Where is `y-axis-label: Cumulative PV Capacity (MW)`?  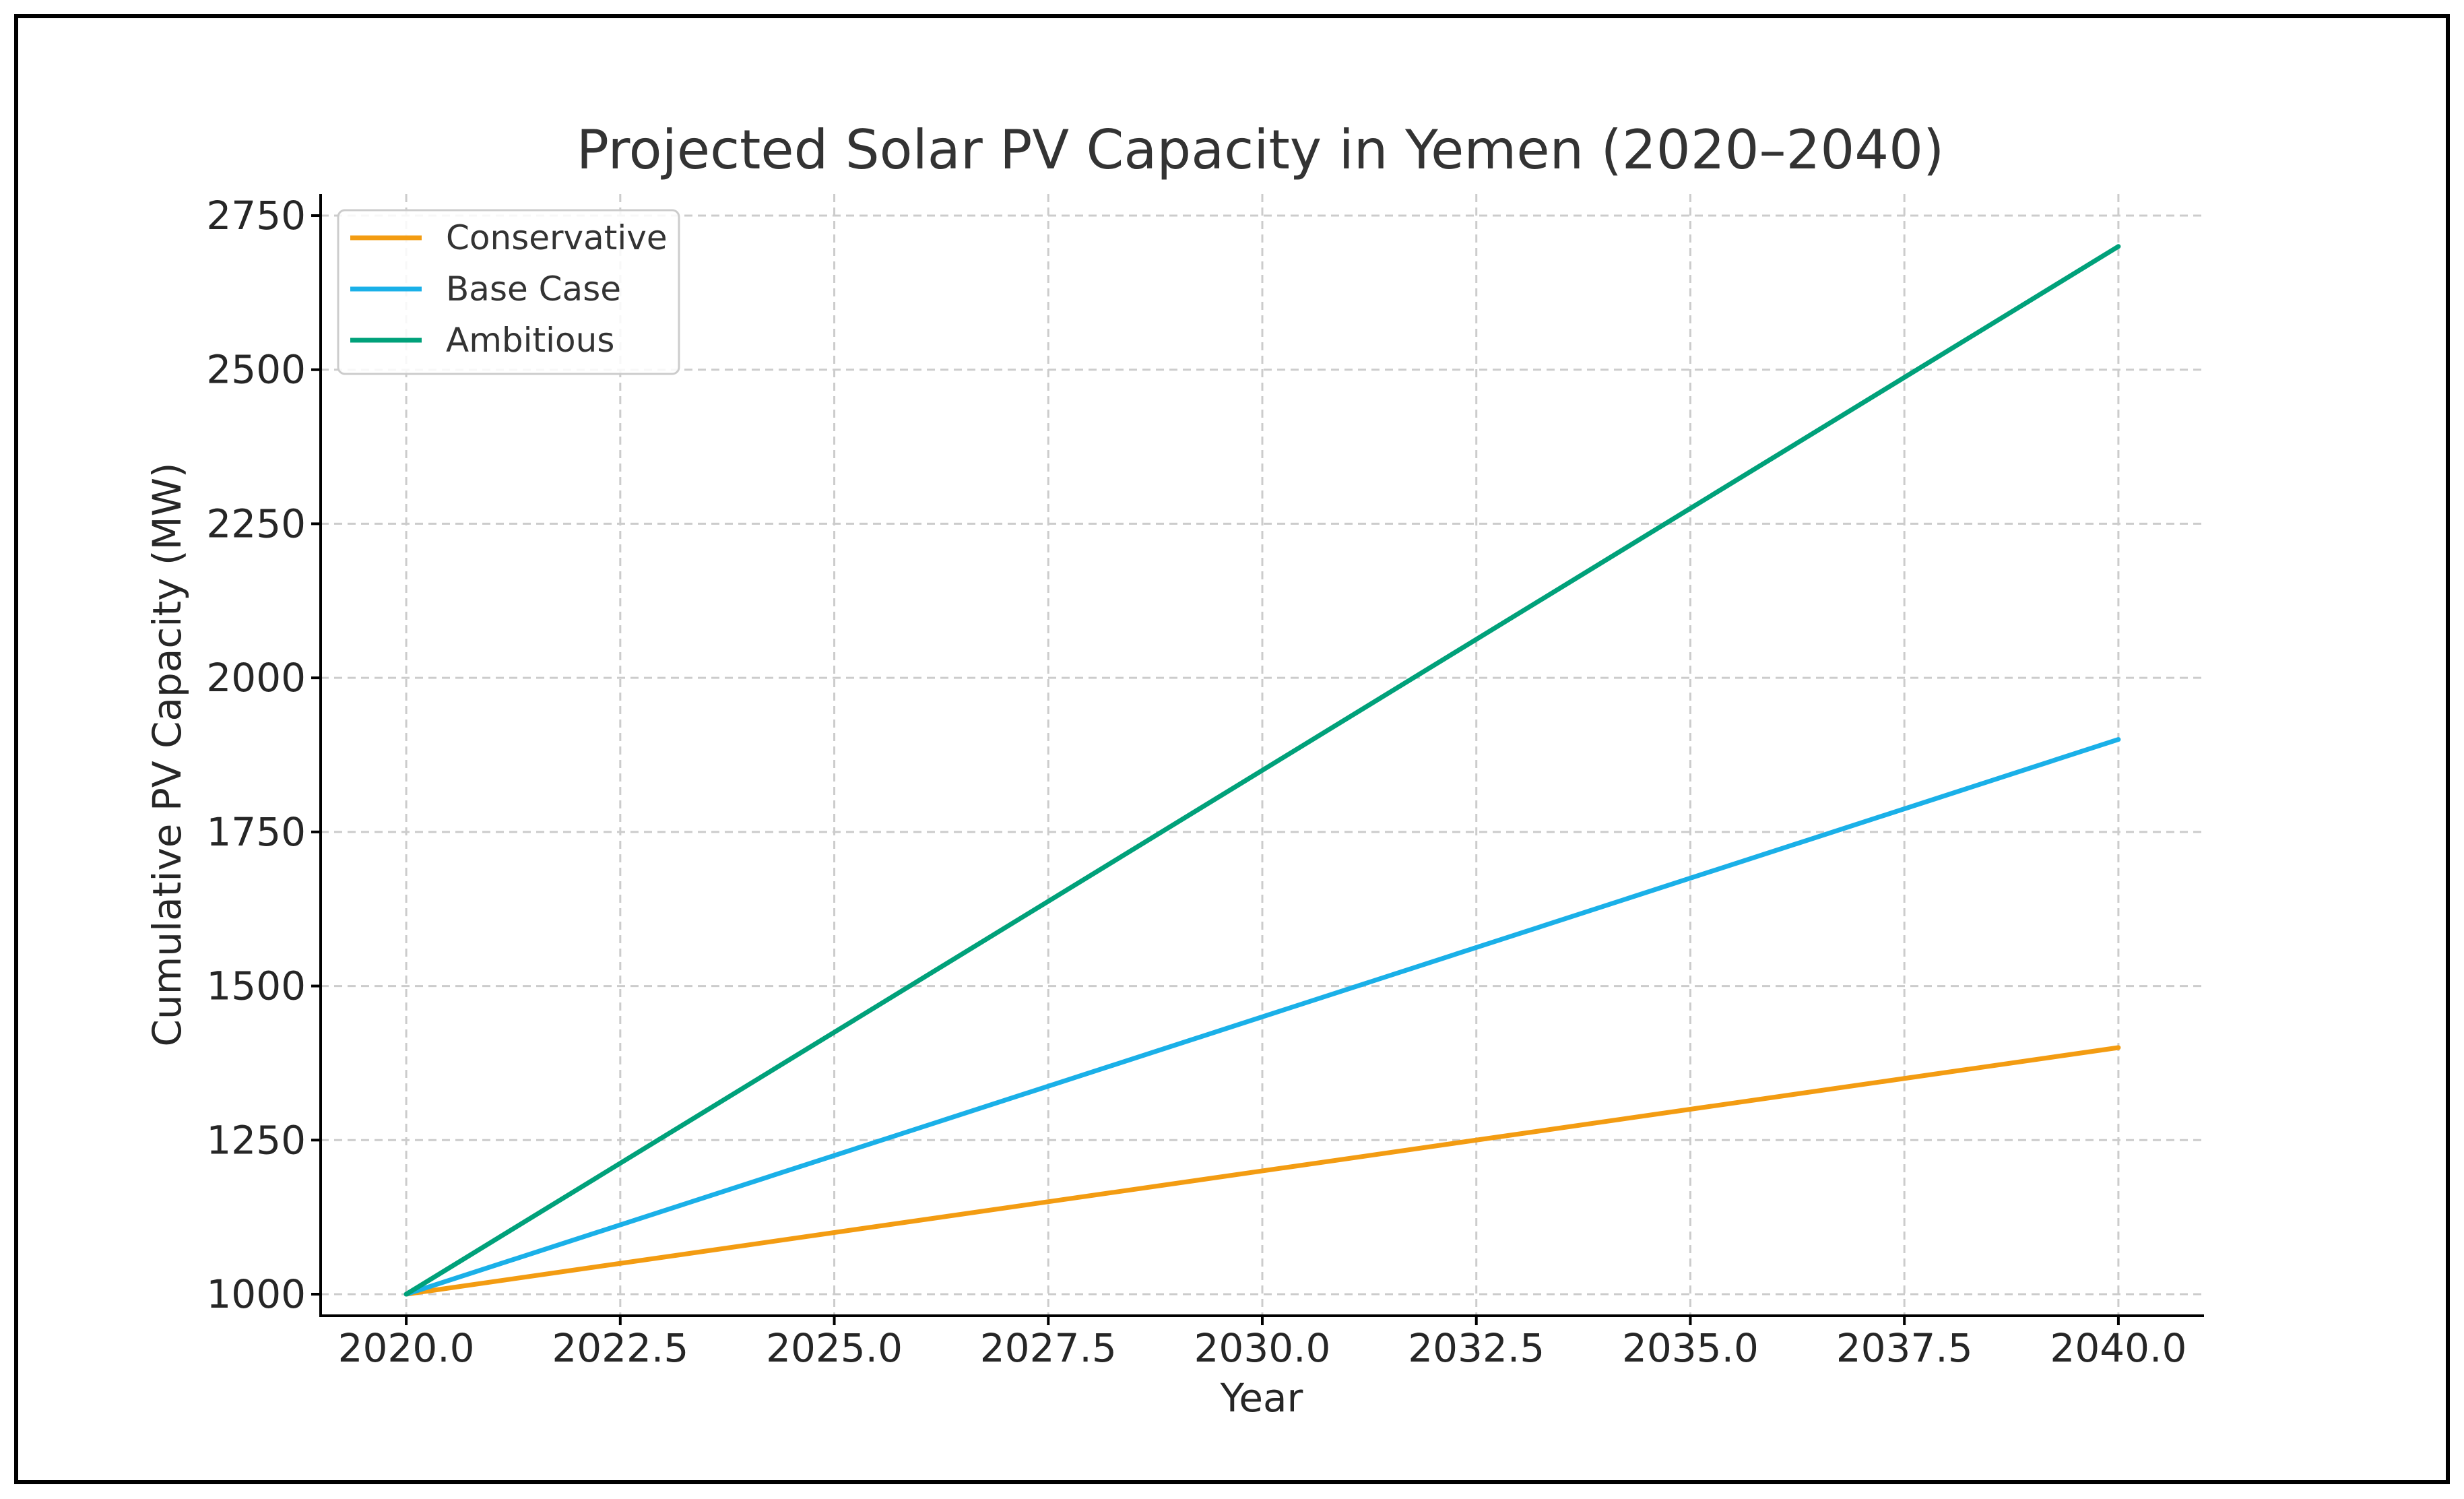
y-axis-label: Cumulative PV Capacity (MW) is located at coordinates (167, 754).